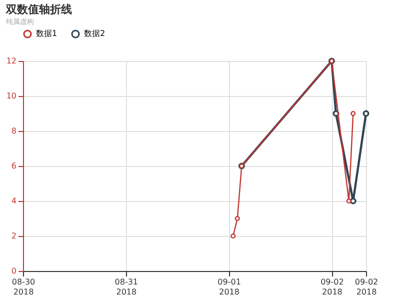 This screenshot has width=400, height=300. I want to click on y-tick-label: 4, so click(13, 201).